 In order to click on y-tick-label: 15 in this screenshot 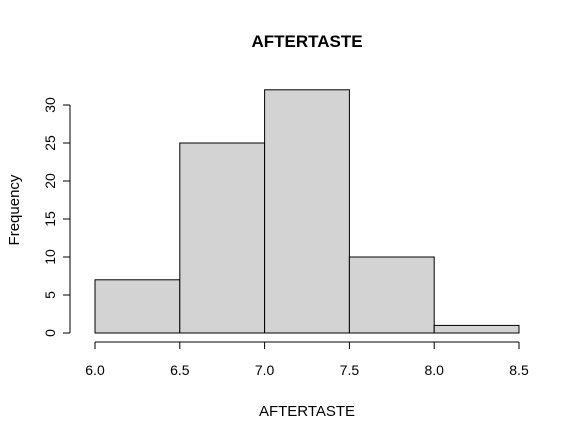, I will do `click(50, 219)`.